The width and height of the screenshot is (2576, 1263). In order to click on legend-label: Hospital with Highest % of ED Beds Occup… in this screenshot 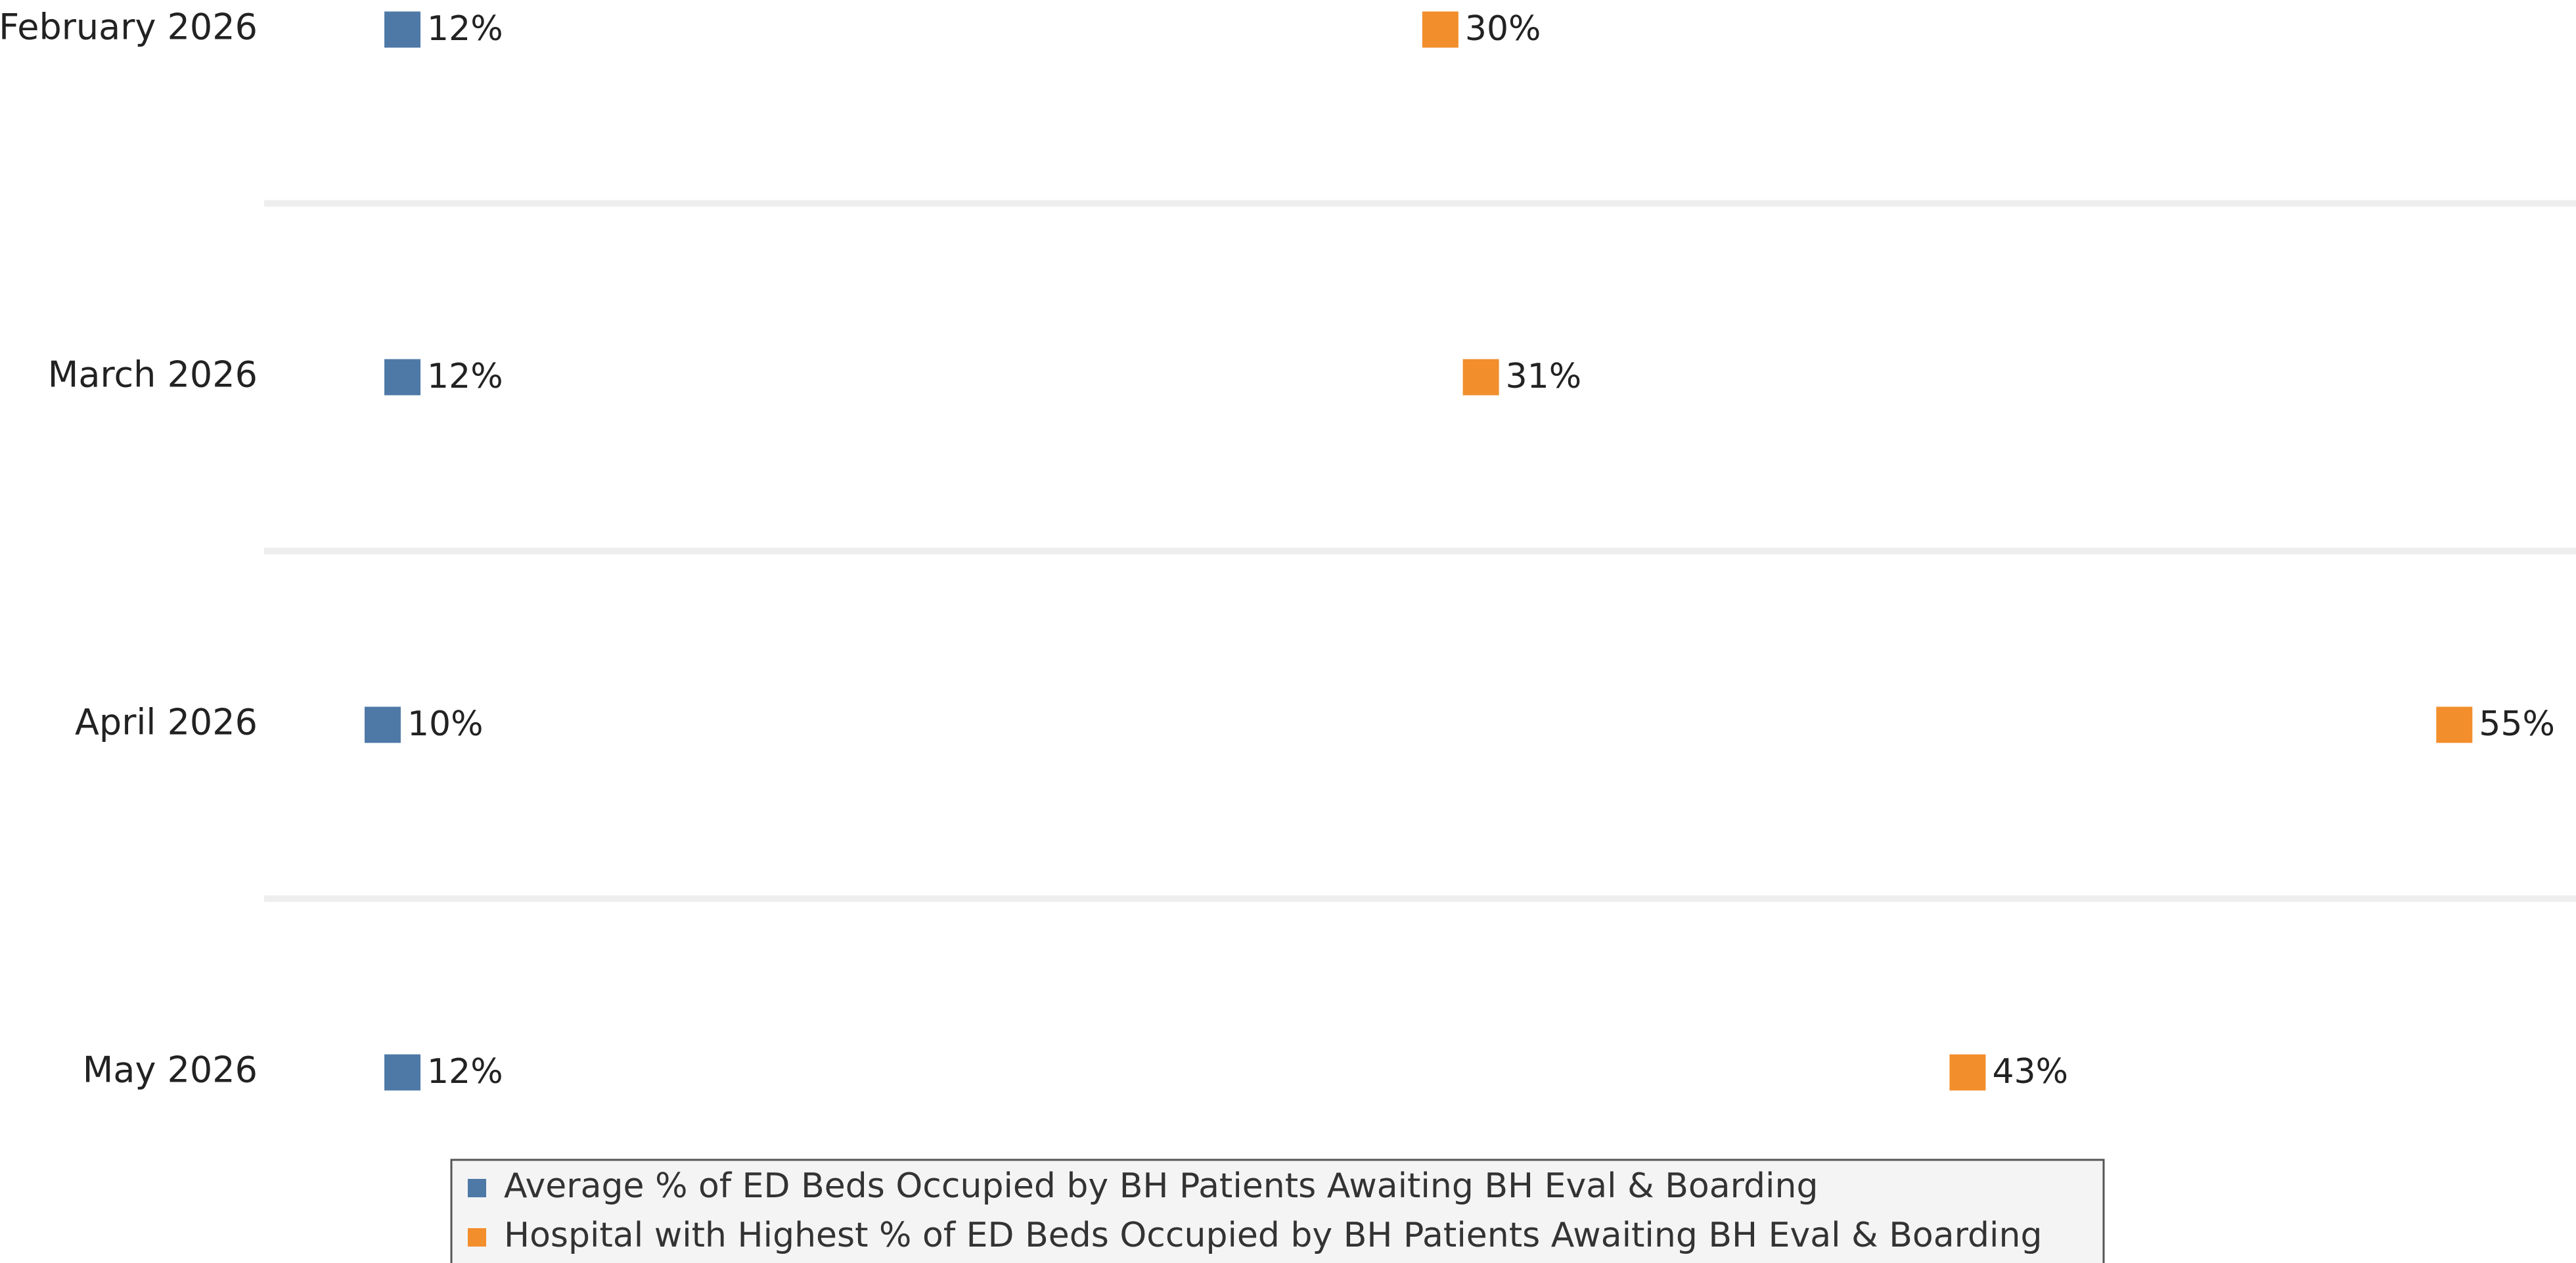, I will do `click(1273, 1235)`.